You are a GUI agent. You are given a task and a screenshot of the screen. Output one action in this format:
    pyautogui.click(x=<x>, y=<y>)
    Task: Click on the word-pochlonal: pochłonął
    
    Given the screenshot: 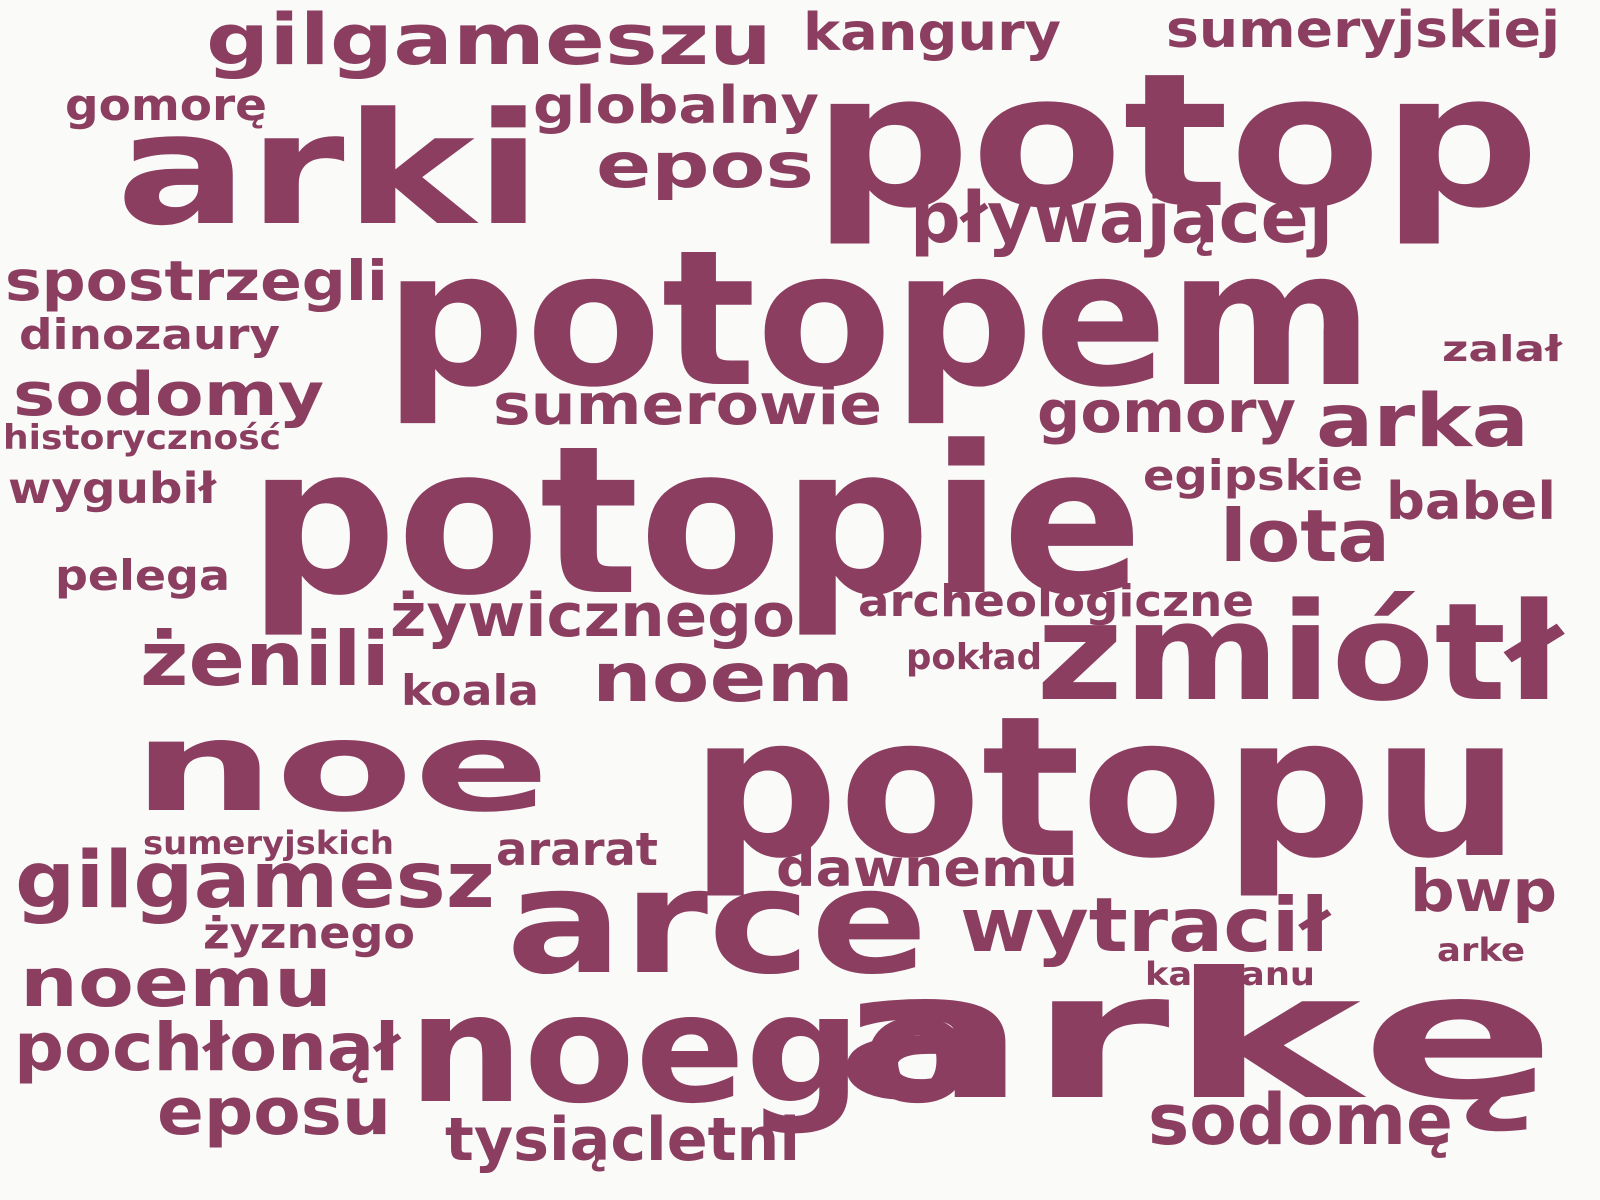 What is the action you would take?
    pyautogui.click(x=207, y=1047)
    